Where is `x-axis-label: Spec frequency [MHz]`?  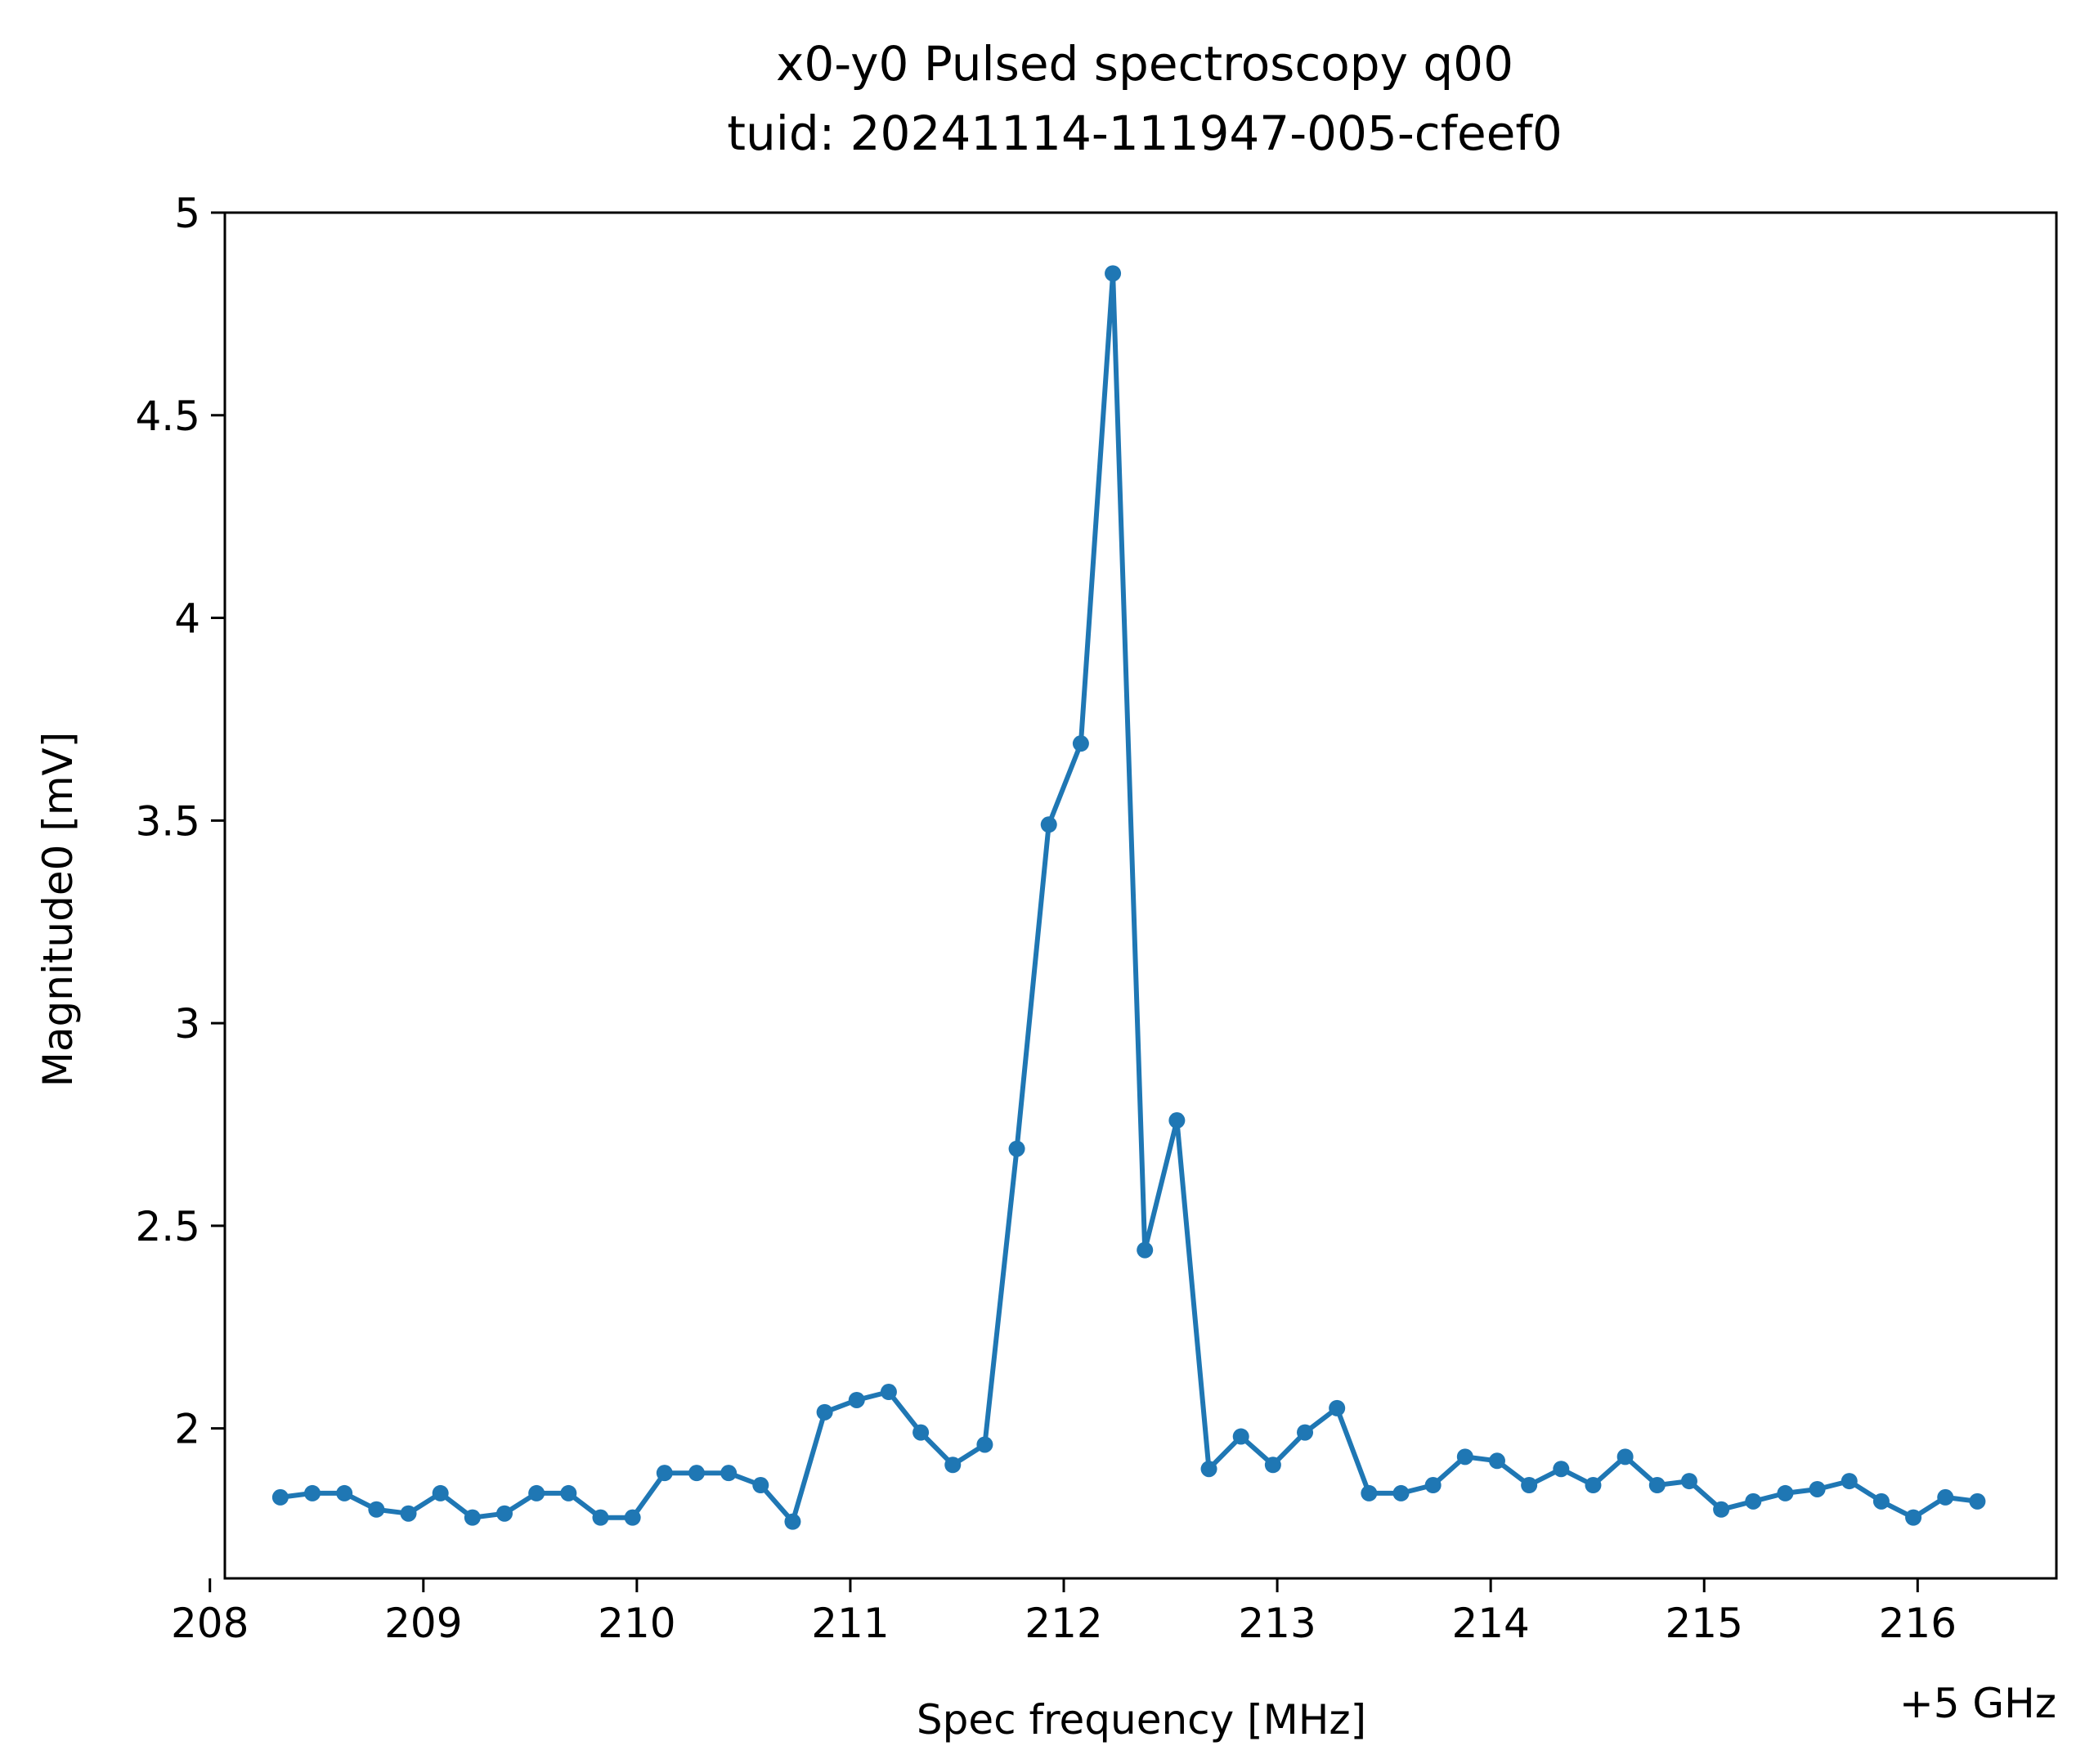 x-axis-label: Spec frequency [MHz] is located at coordinates (1141, 1720).